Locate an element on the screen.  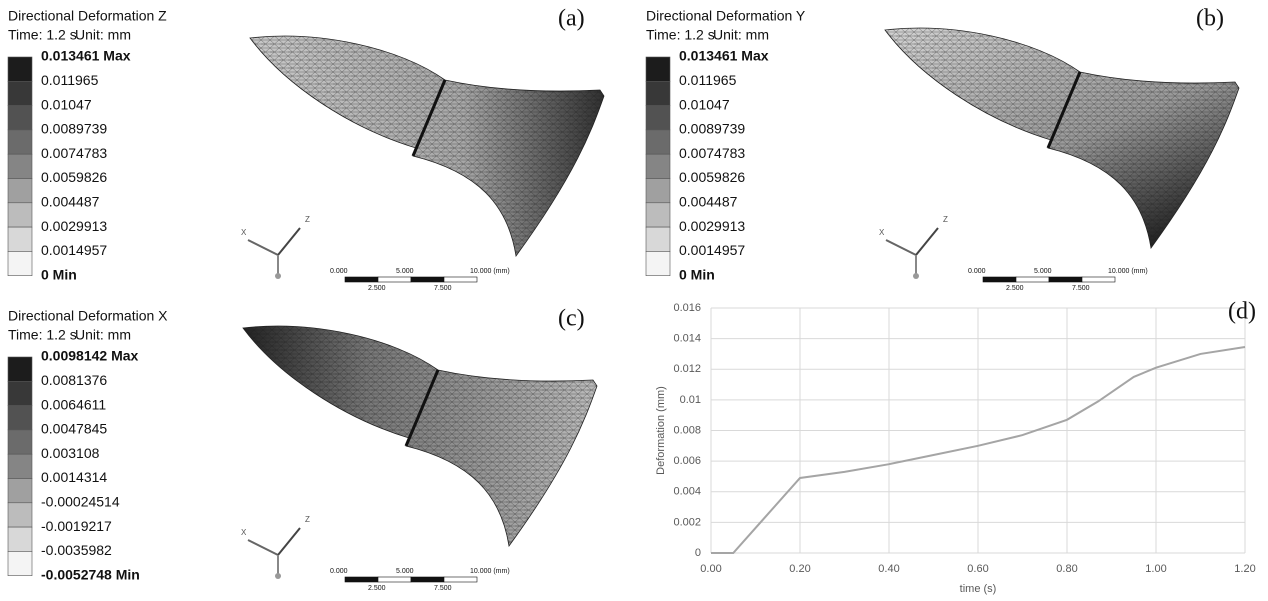
x-tick-label: 1.20 is located at coordinates (1244, 569).